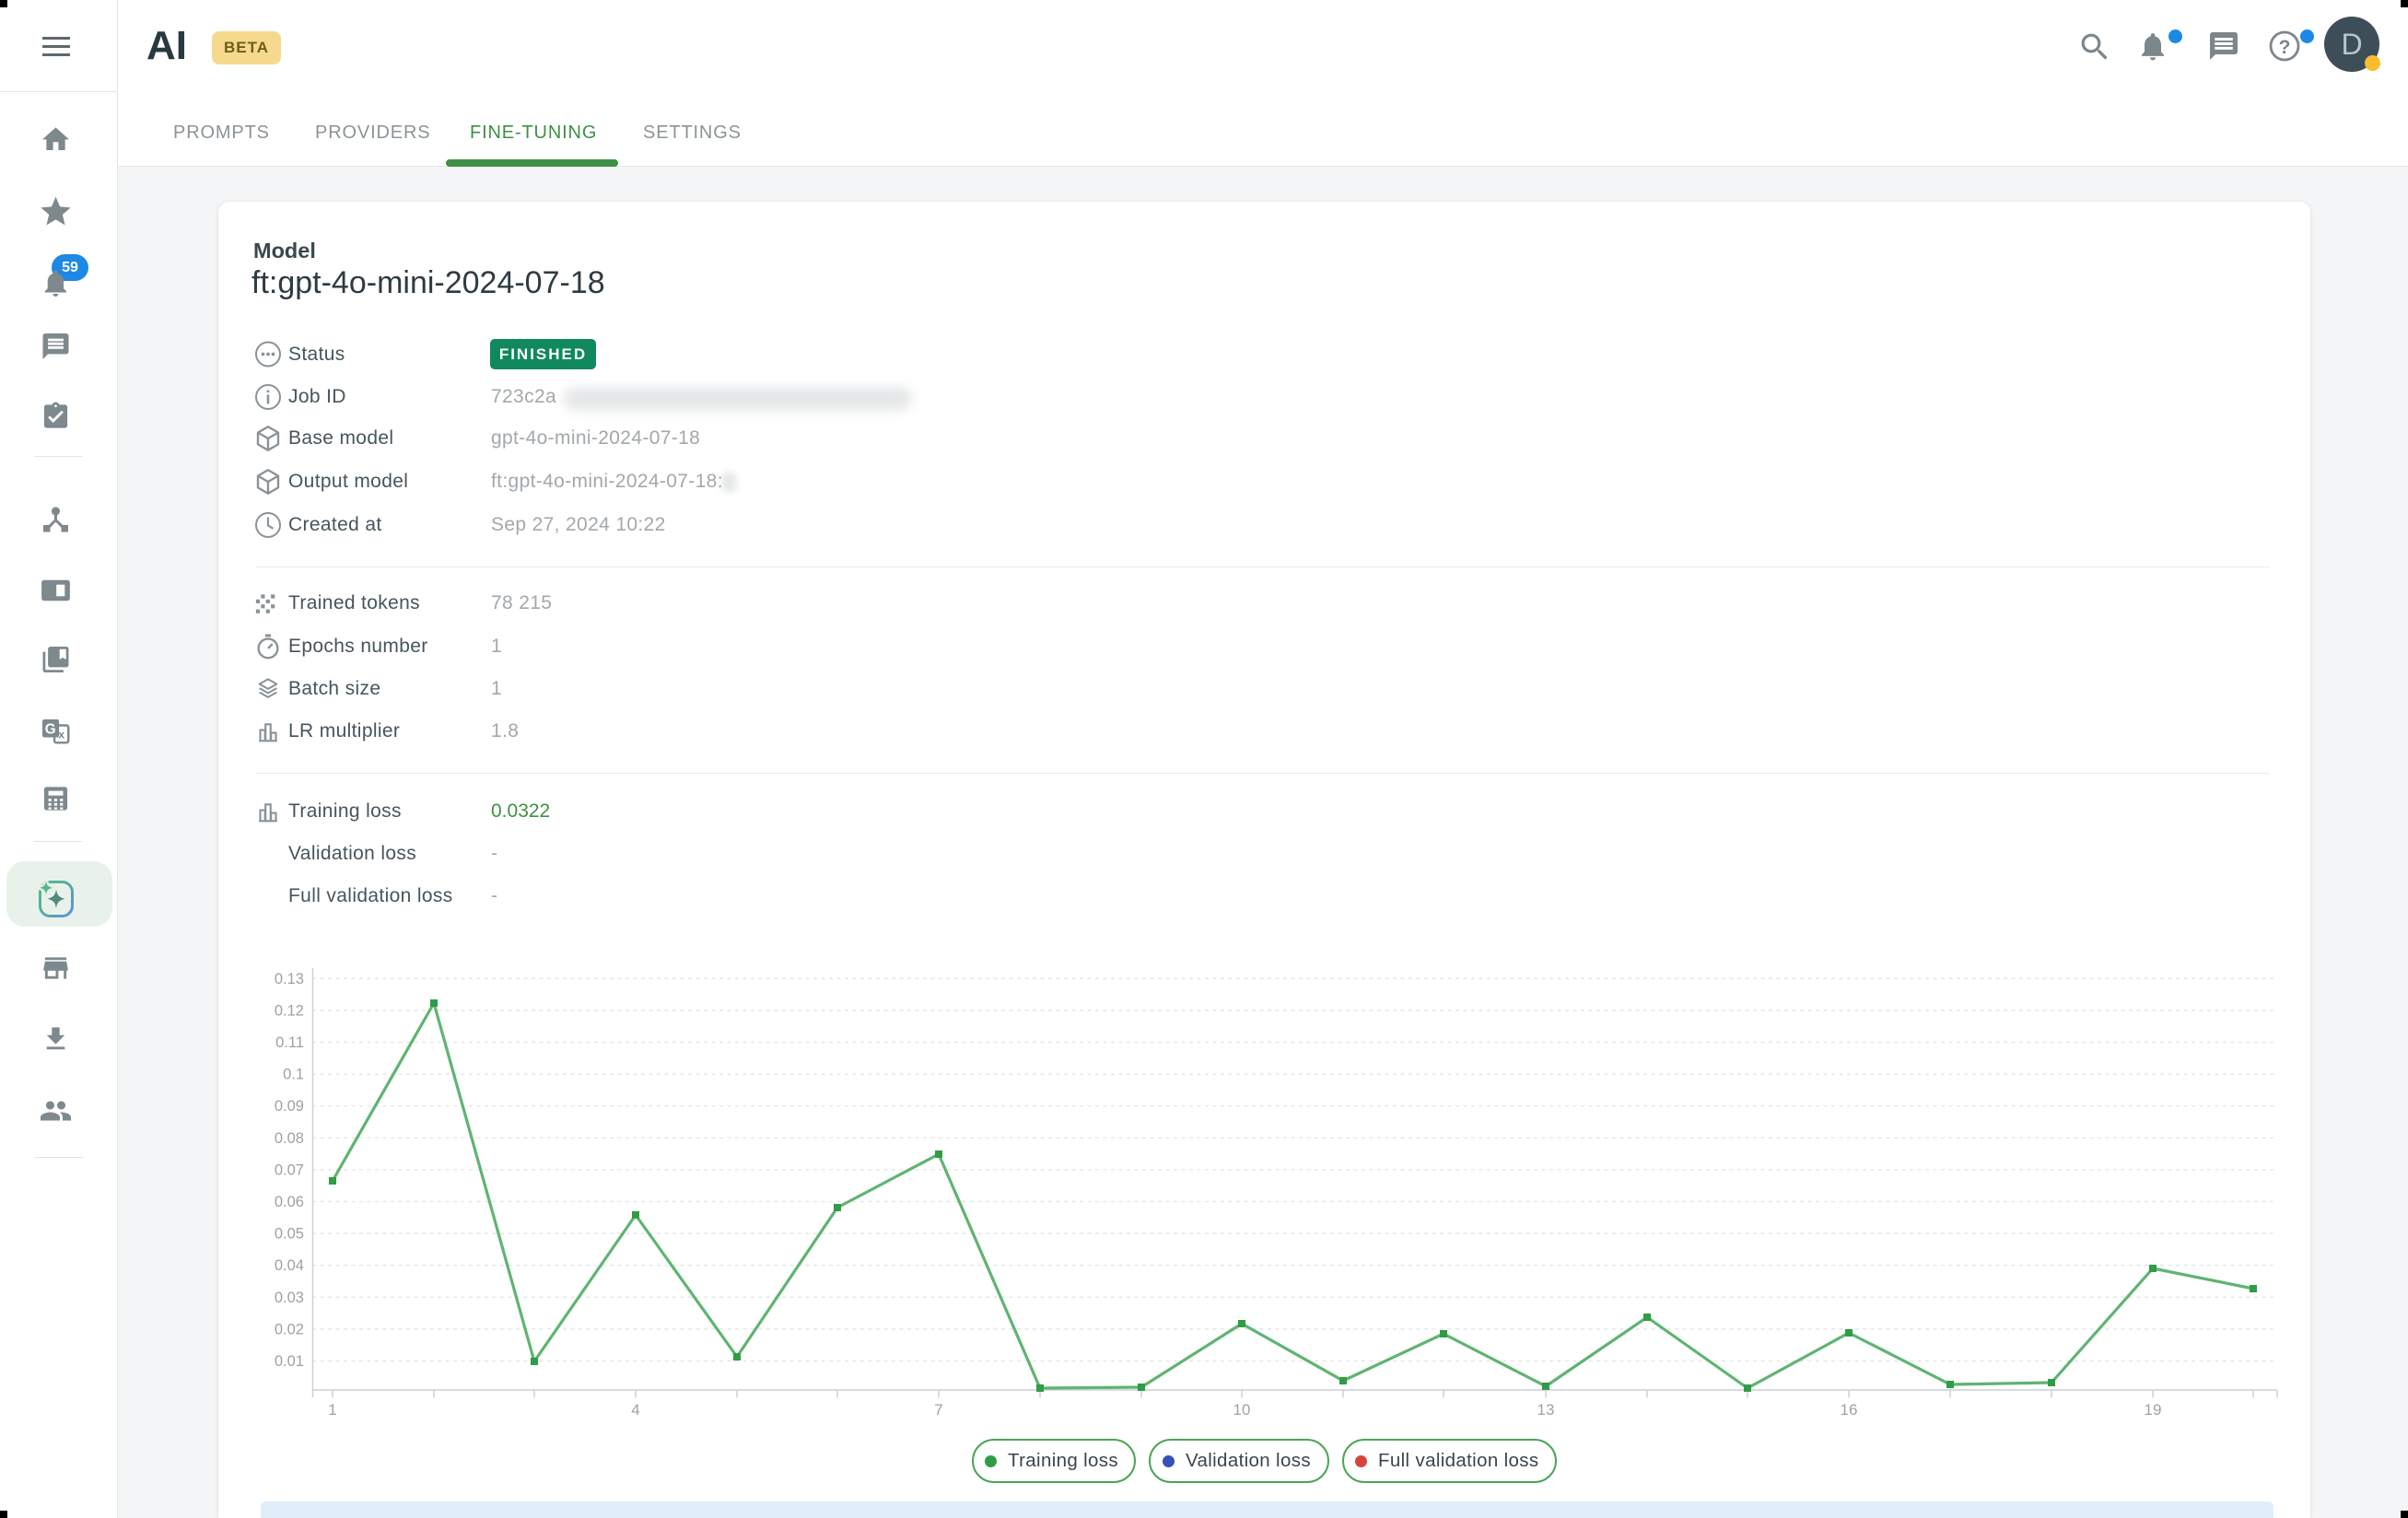 Image resolution: width=2408 pixels, height=1518 pixels. What do you see at coordinates (290, 1361) in the screenshot?
I see `svg-text: 0.01` at bounding box center [290, 1361].